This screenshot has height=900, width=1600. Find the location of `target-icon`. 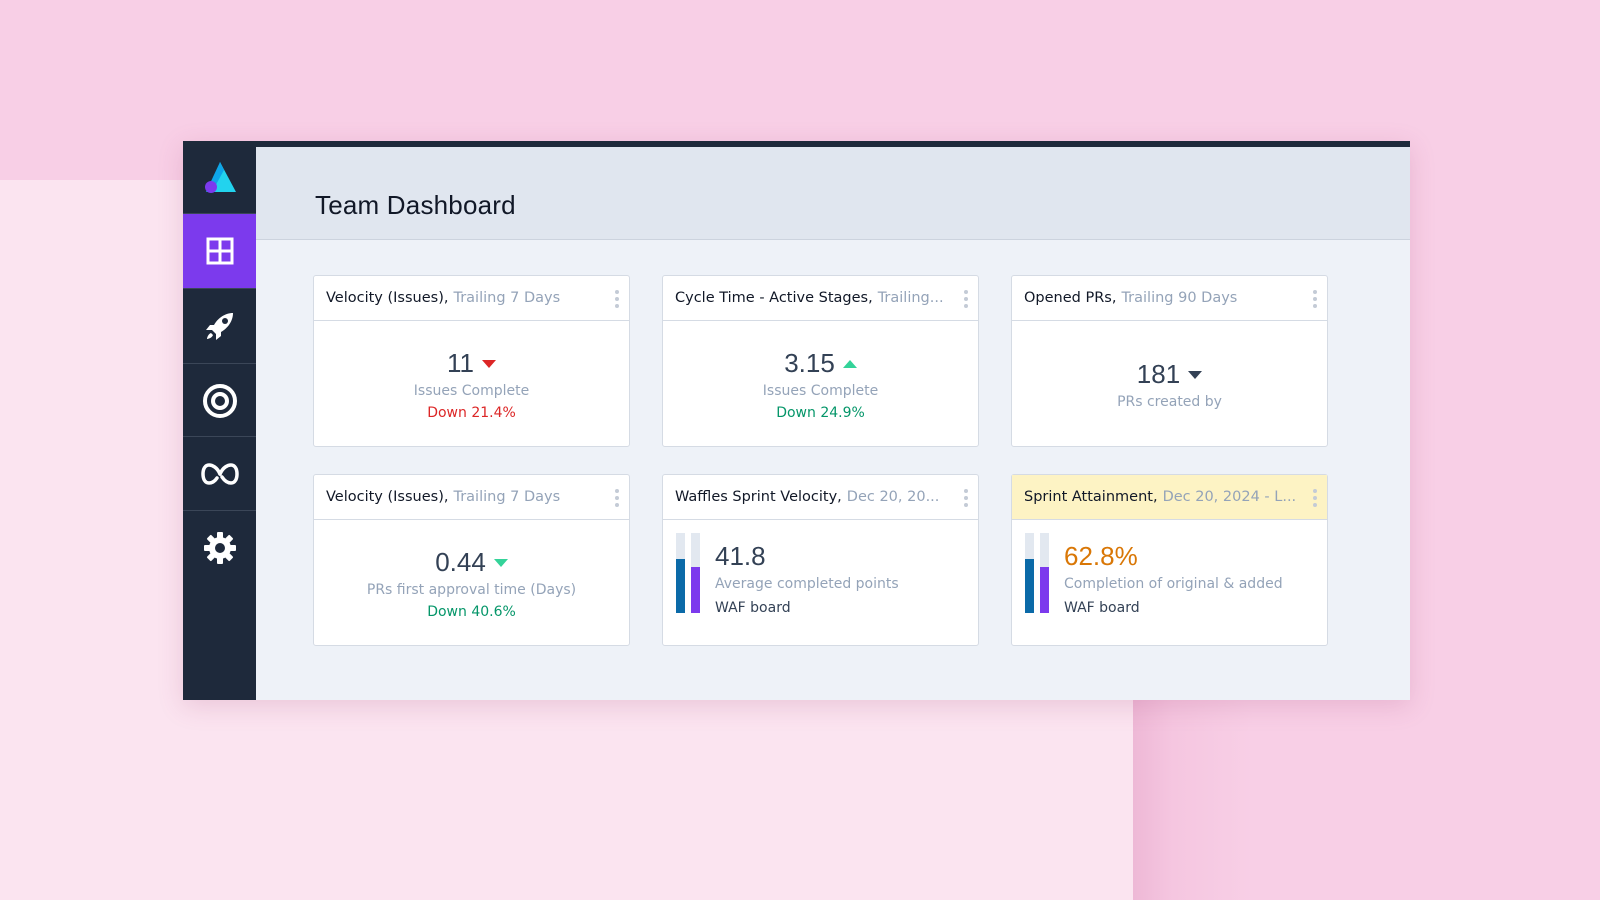

target-icon is located at coordinates (219, 401).